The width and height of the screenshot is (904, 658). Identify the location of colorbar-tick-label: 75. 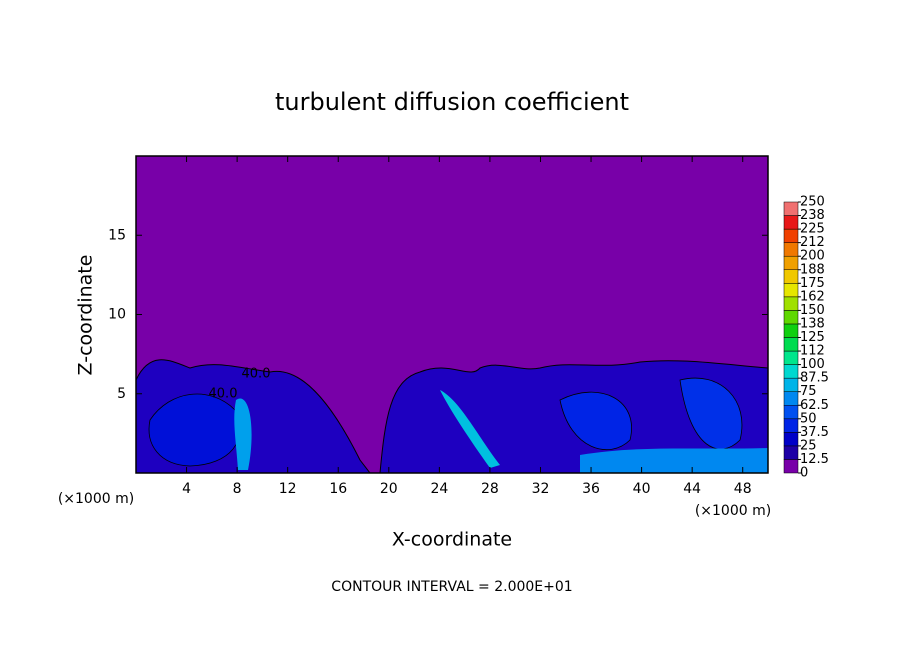
(808, 391).